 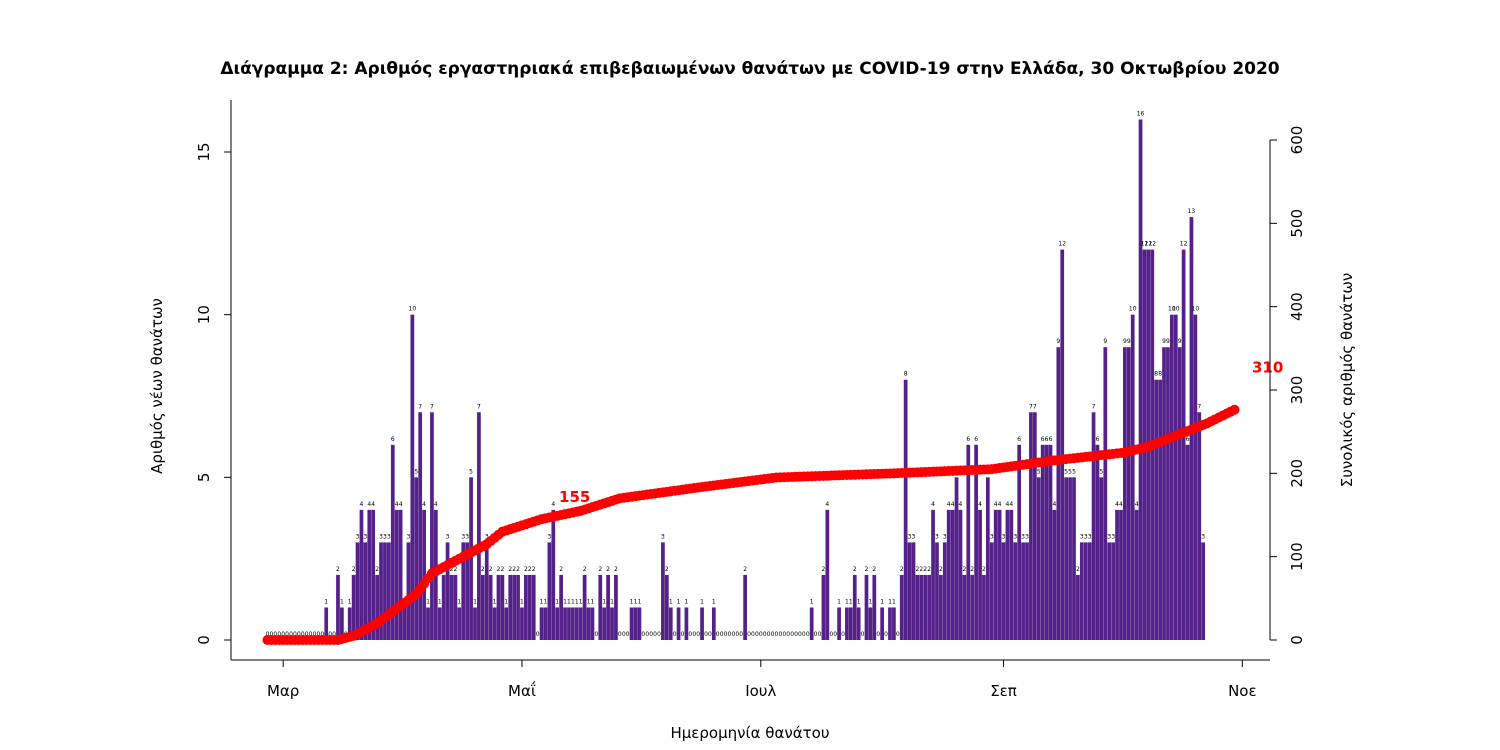 I want to click on left-y-axis-label: Αριθμός νέων θανάτων, so click(x=157, y=386).